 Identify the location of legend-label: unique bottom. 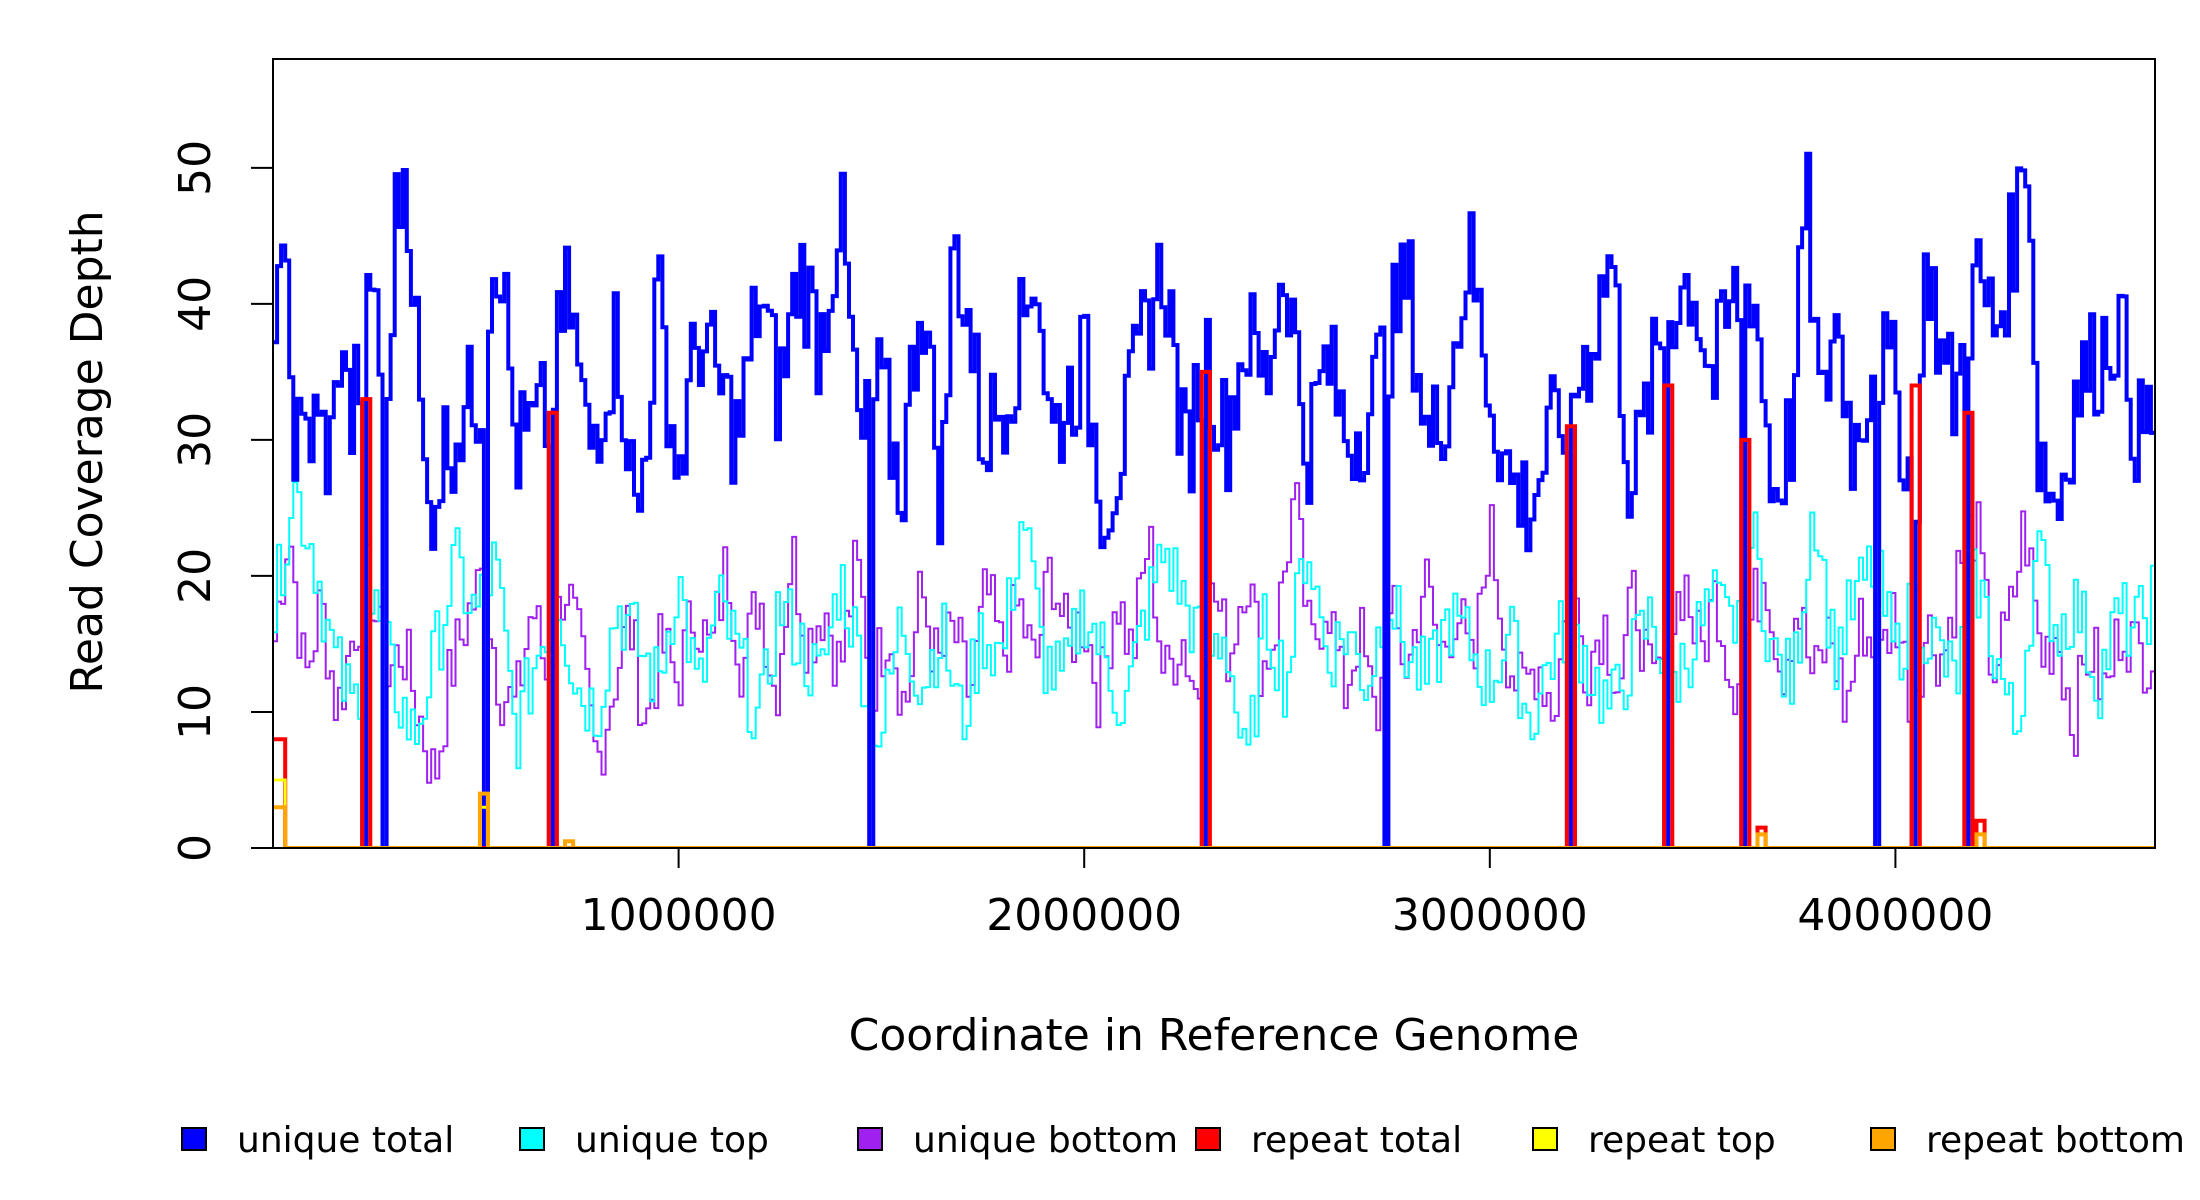
(1045, 1140).